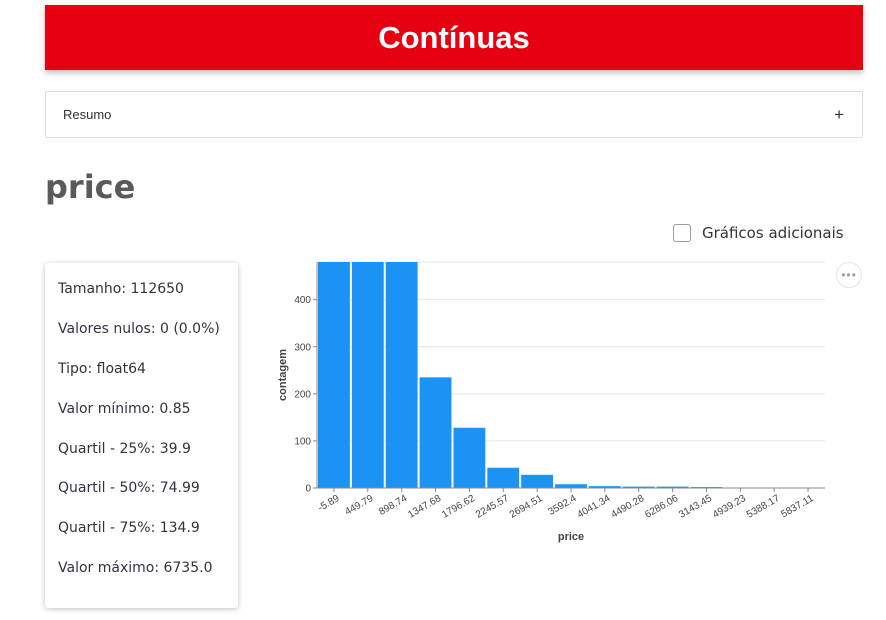 This screenshot has width=886, height=620. What do you see at coordinates (763, 507) in the screenshot?
I see `x-tick-label: 5388.17` at bounding box center [763, 507].